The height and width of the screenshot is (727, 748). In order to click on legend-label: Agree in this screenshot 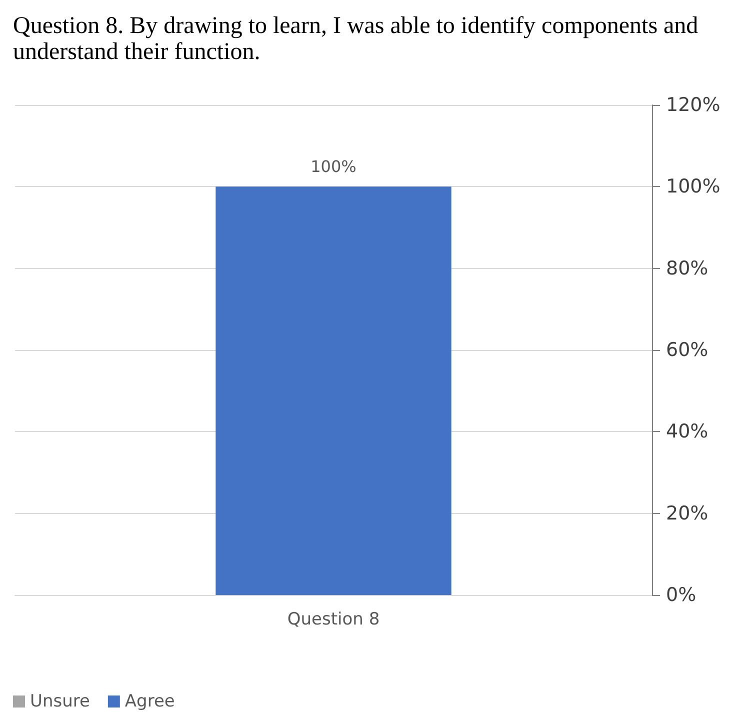, I will do `click(149, 702)`.